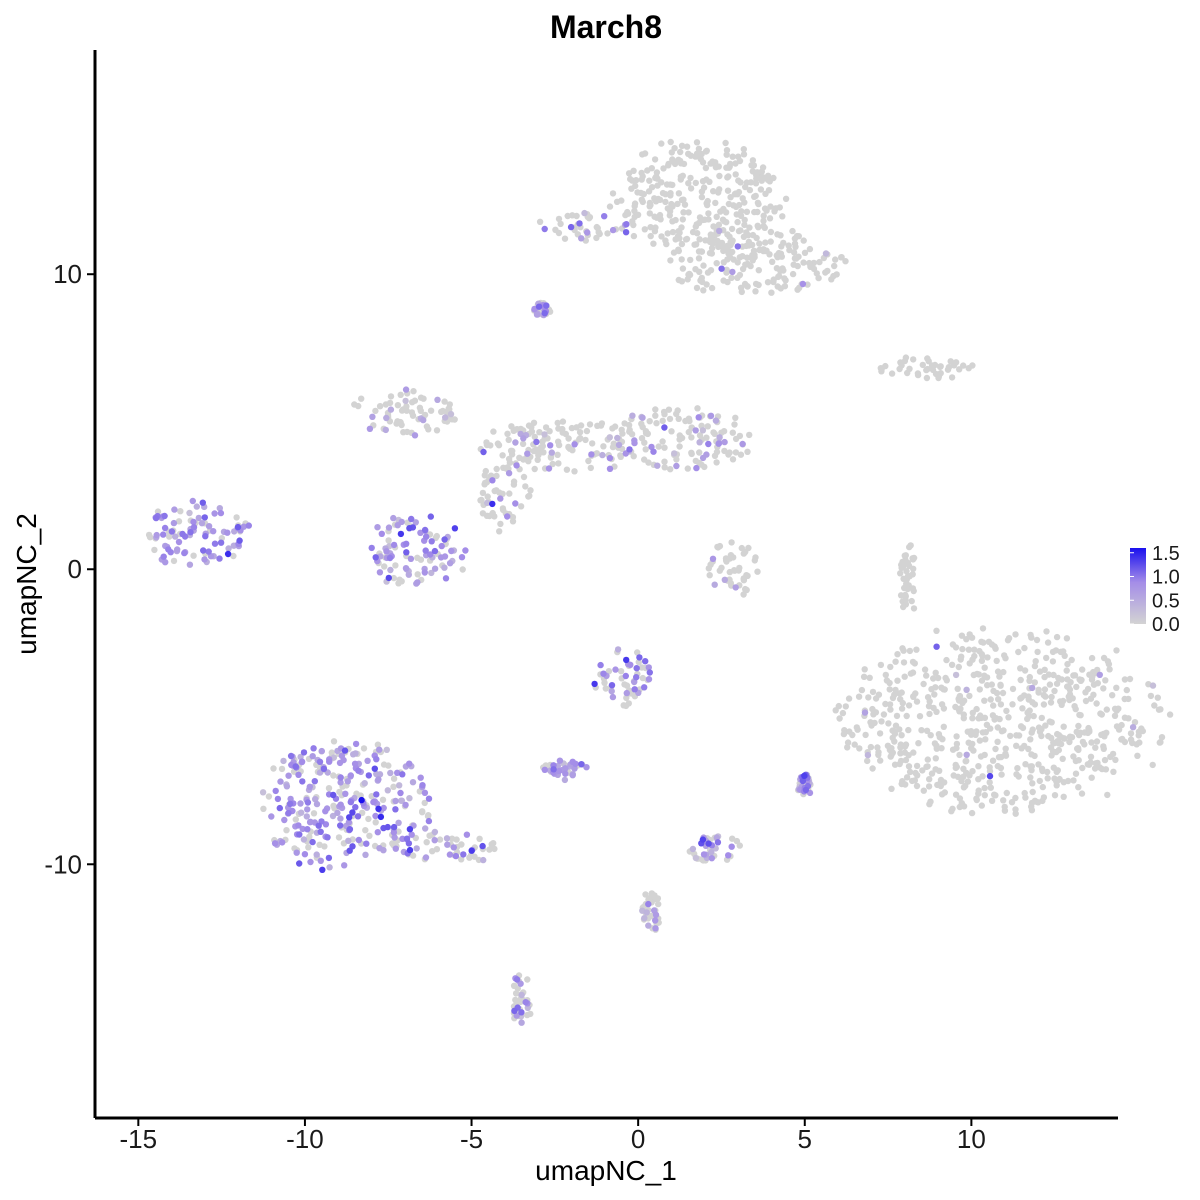 The width and height of the screenshot is (1200, 1200). I want to click on x-tick-label: 5, so click(805, 1139).